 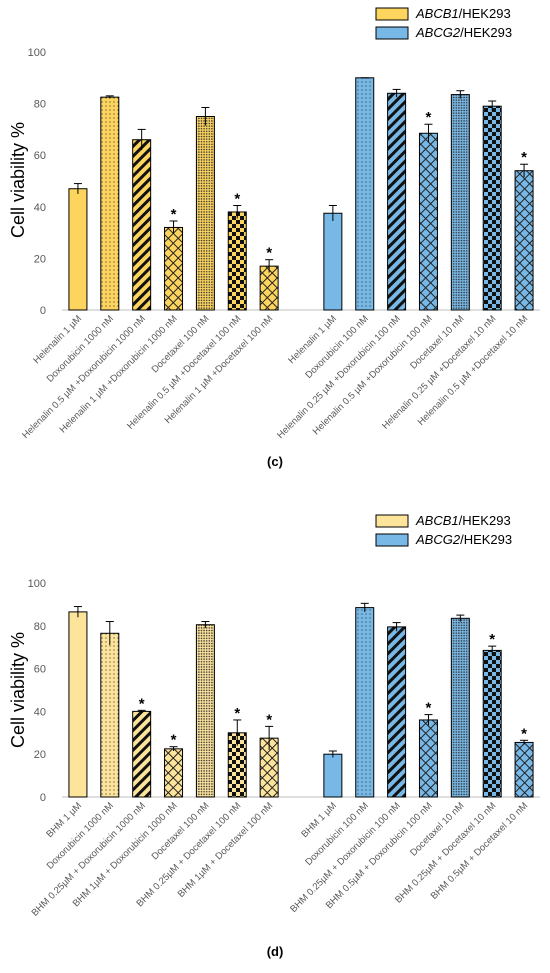 What do you see at coordinates (275, 461) in the screenshot?
I see `caption: (c)` at bounding box center [275, 461].